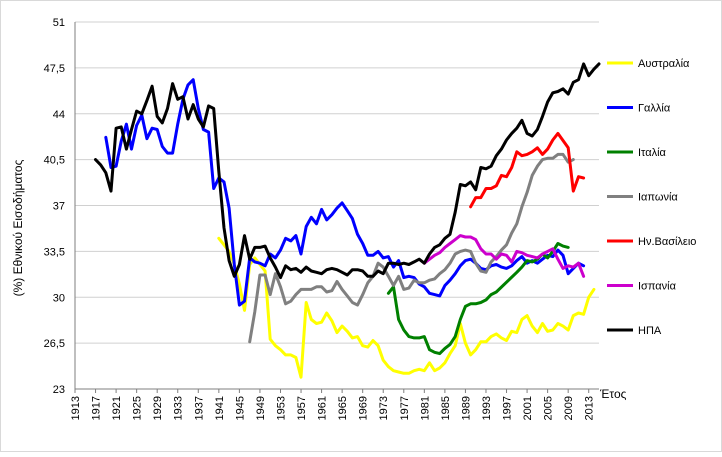  Describe the element at coordinates (508, 408) in the screenshot. I see `x-tick-label: 1997` at that location.